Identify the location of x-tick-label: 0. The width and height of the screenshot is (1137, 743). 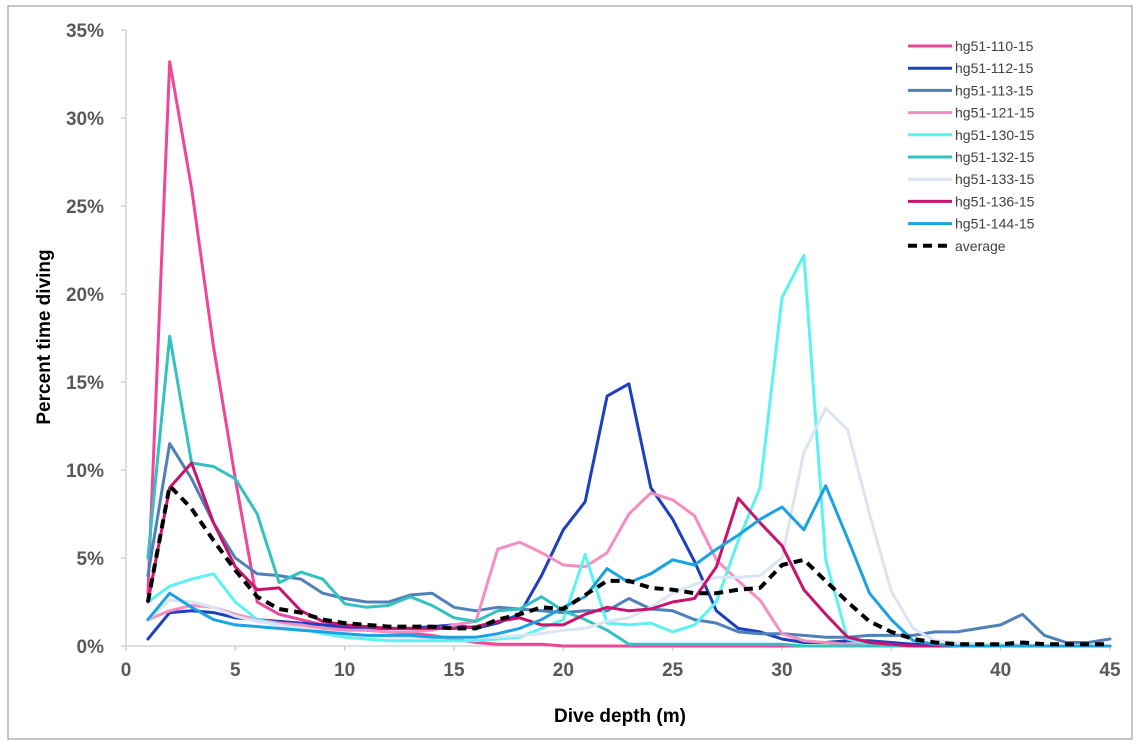
(126, 670).